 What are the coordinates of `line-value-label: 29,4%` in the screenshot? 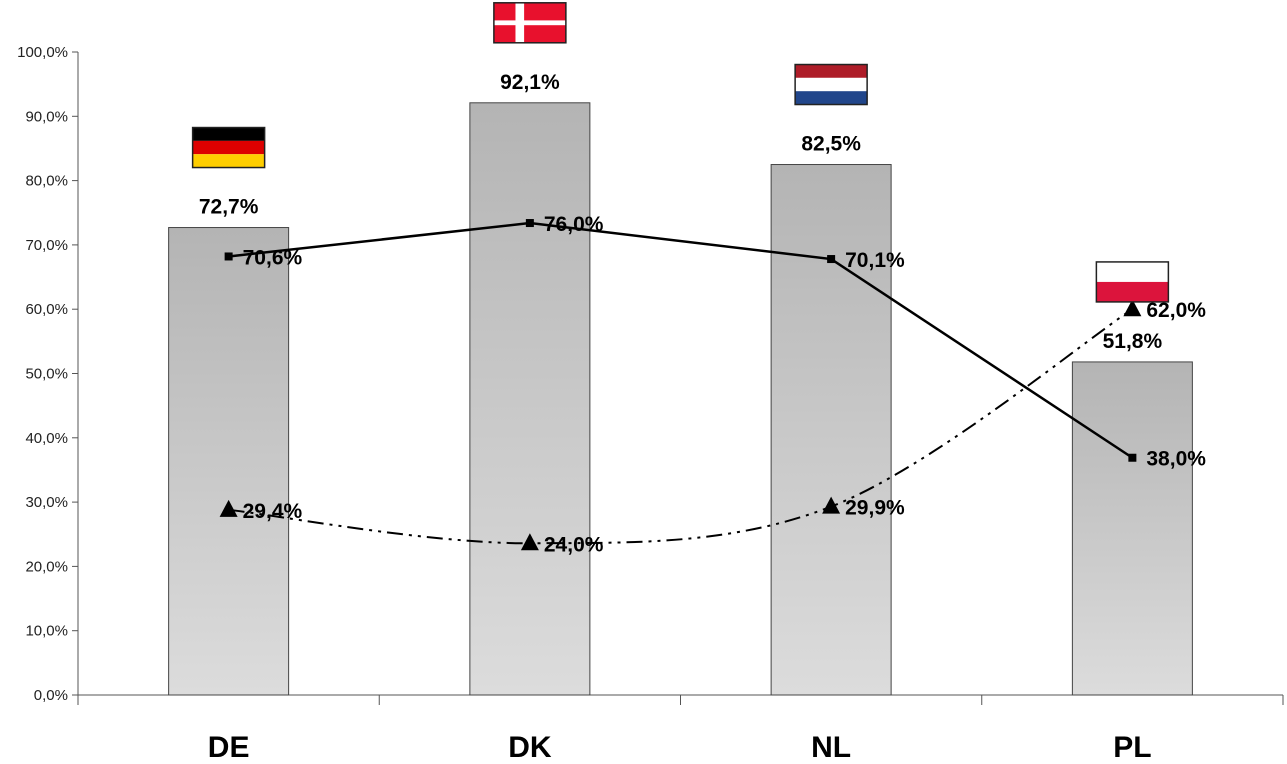 It's located at (273, 511).